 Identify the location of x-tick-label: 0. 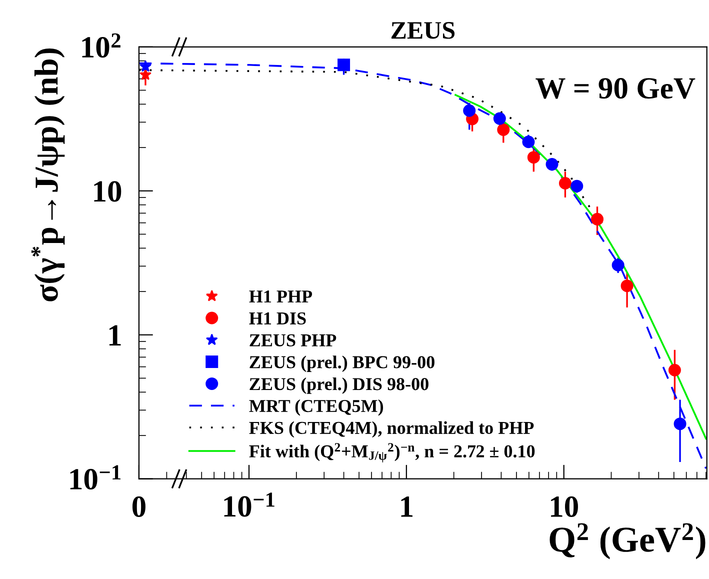
(139, 507).